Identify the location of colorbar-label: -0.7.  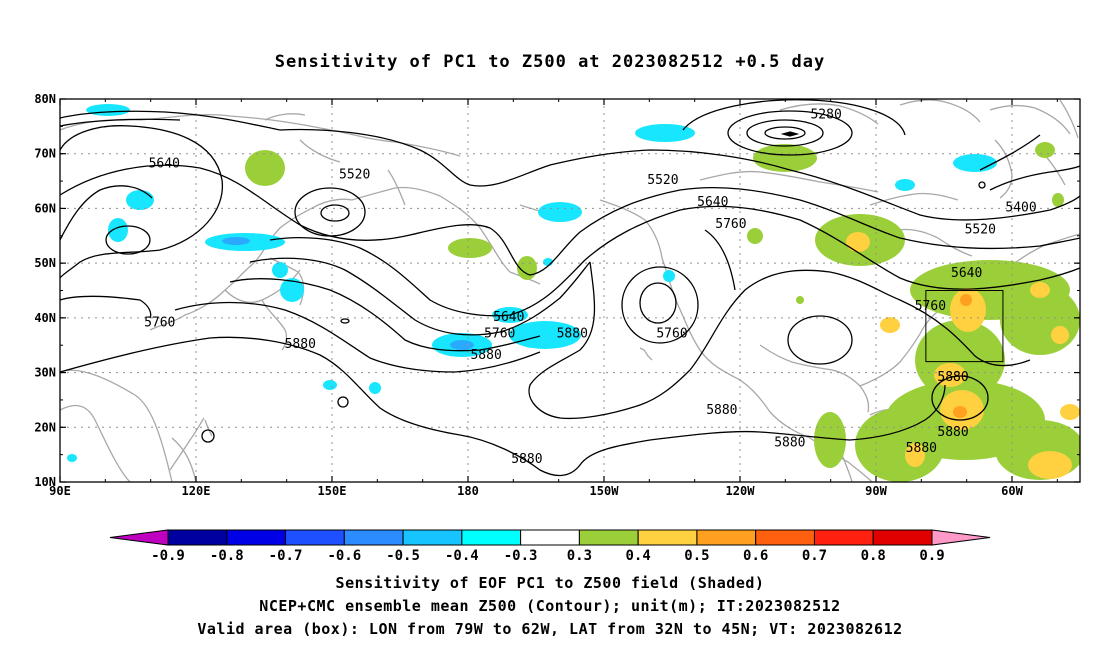
(286, 556).